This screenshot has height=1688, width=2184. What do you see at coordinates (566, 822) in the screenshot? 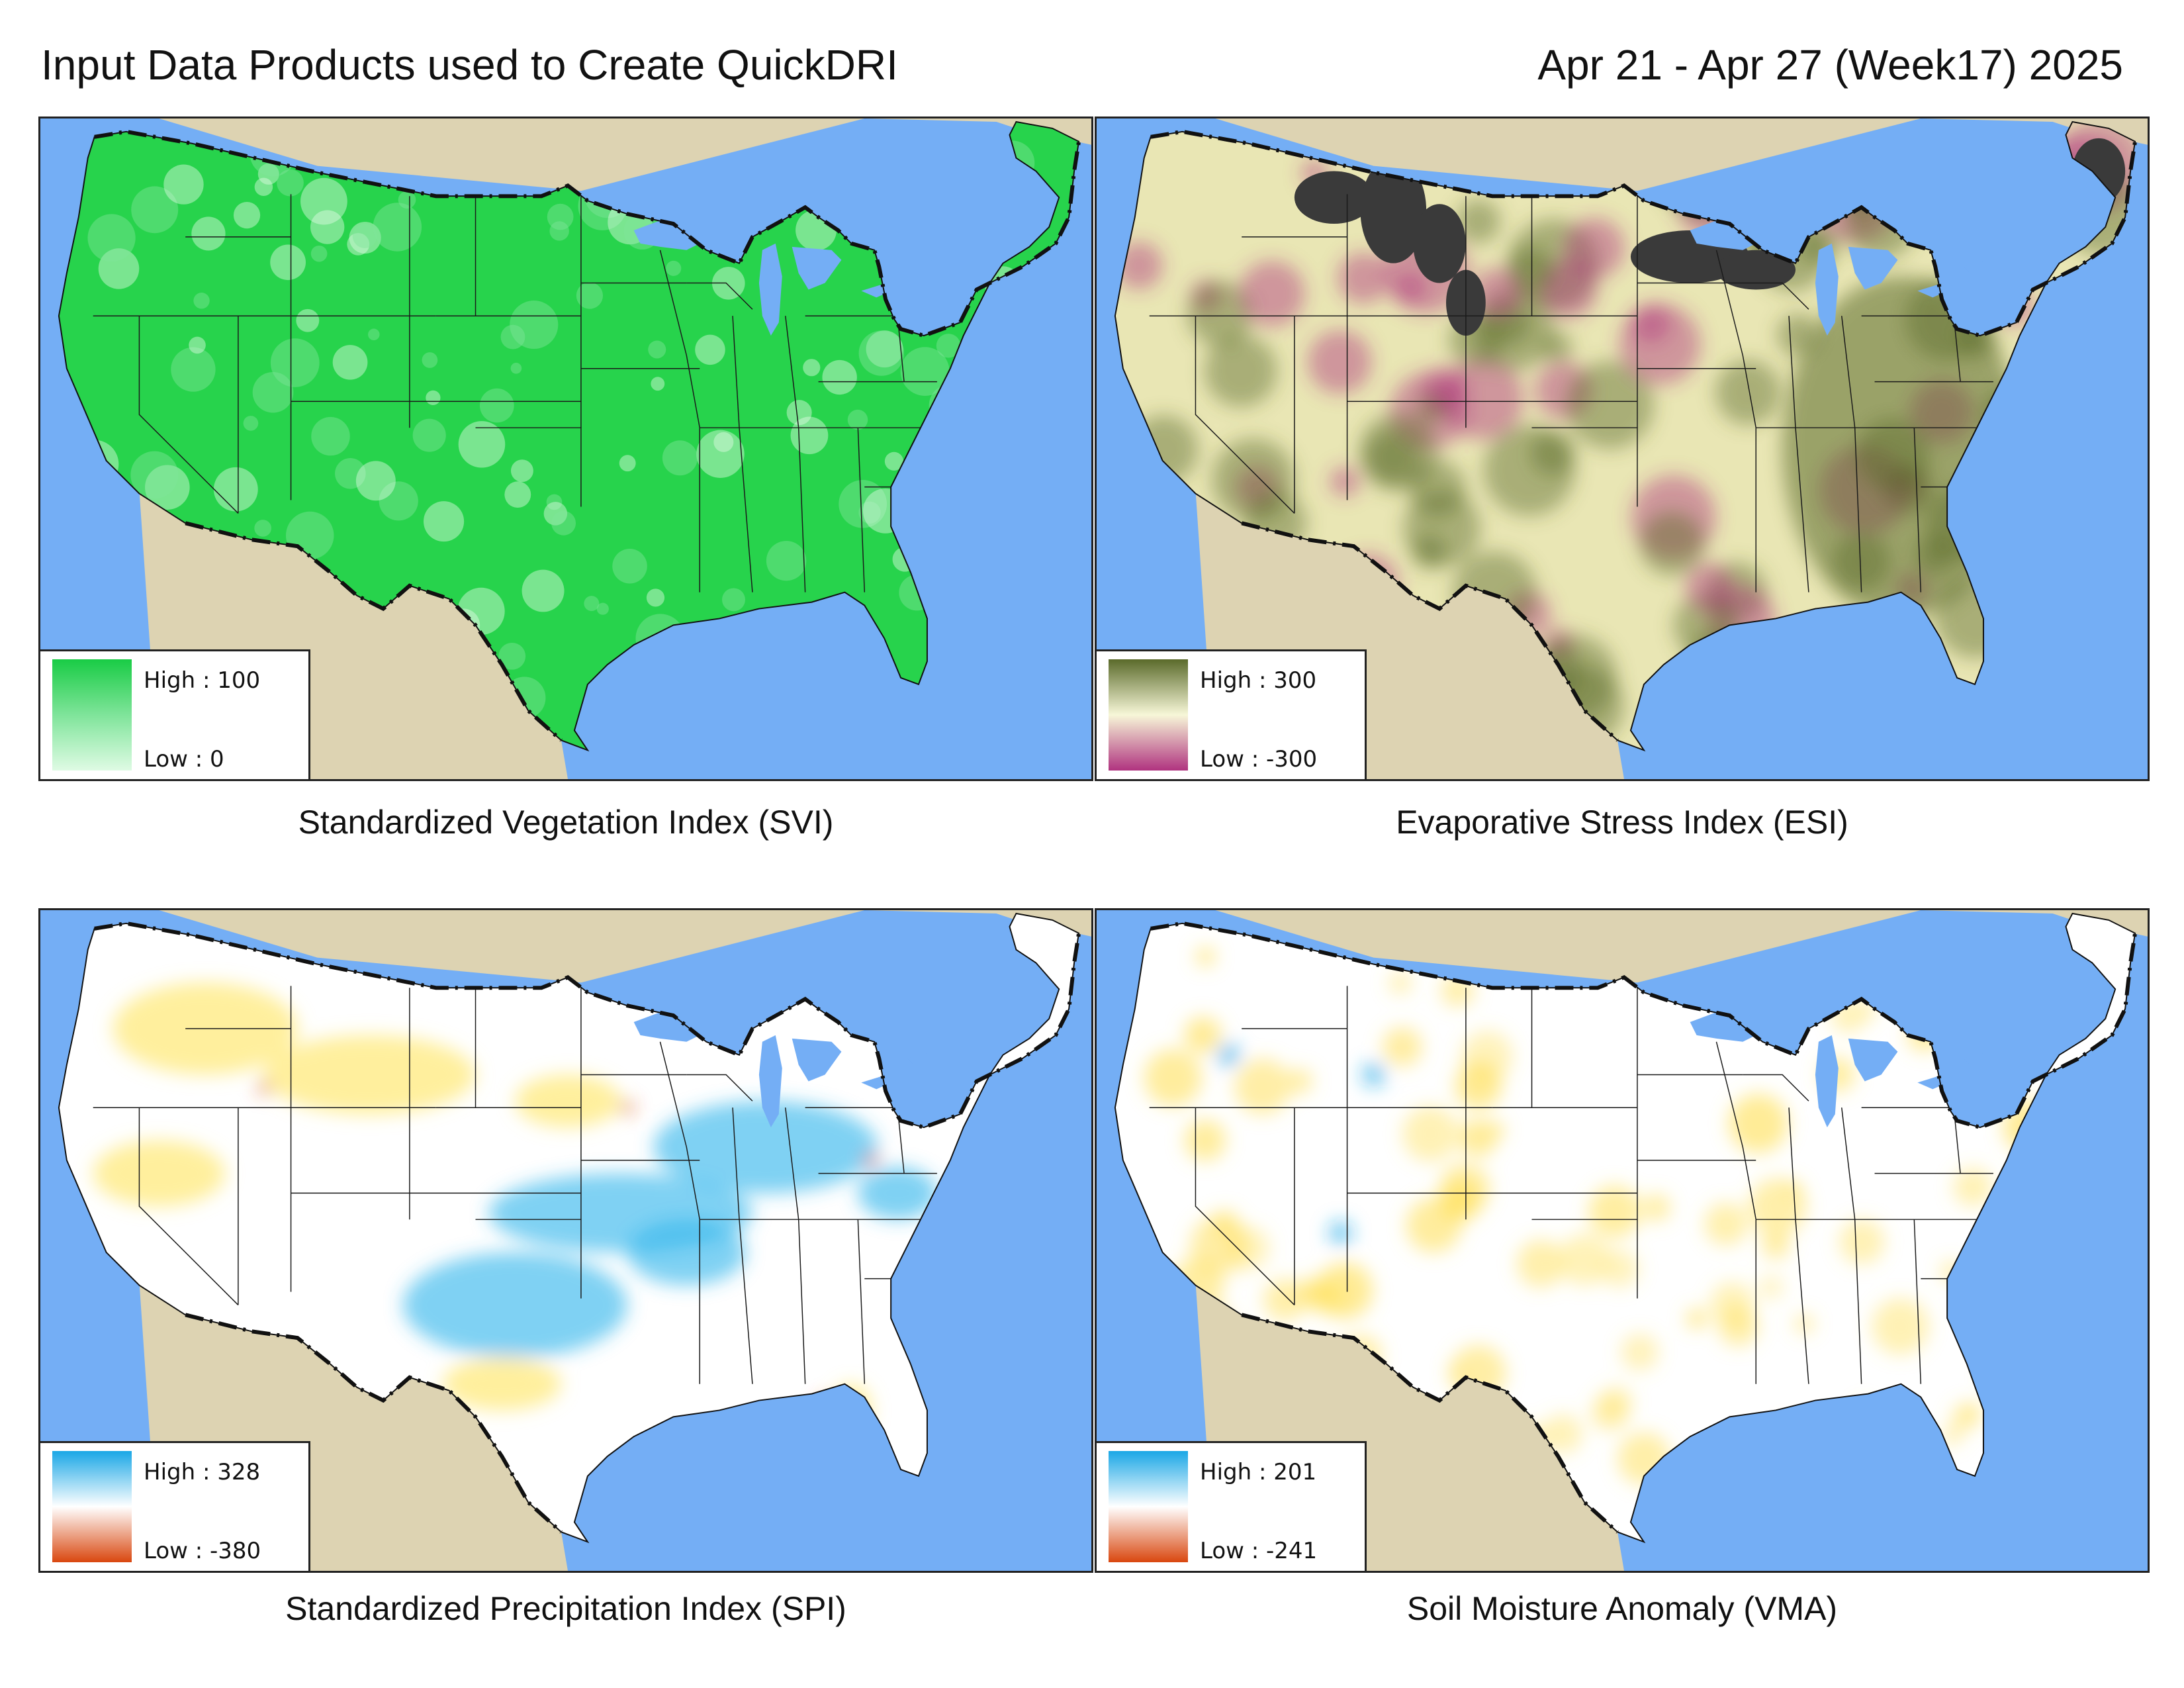
I see `svi-caption: Standardized Vegetation Index (SVI)` at bounding box center [566, 822].